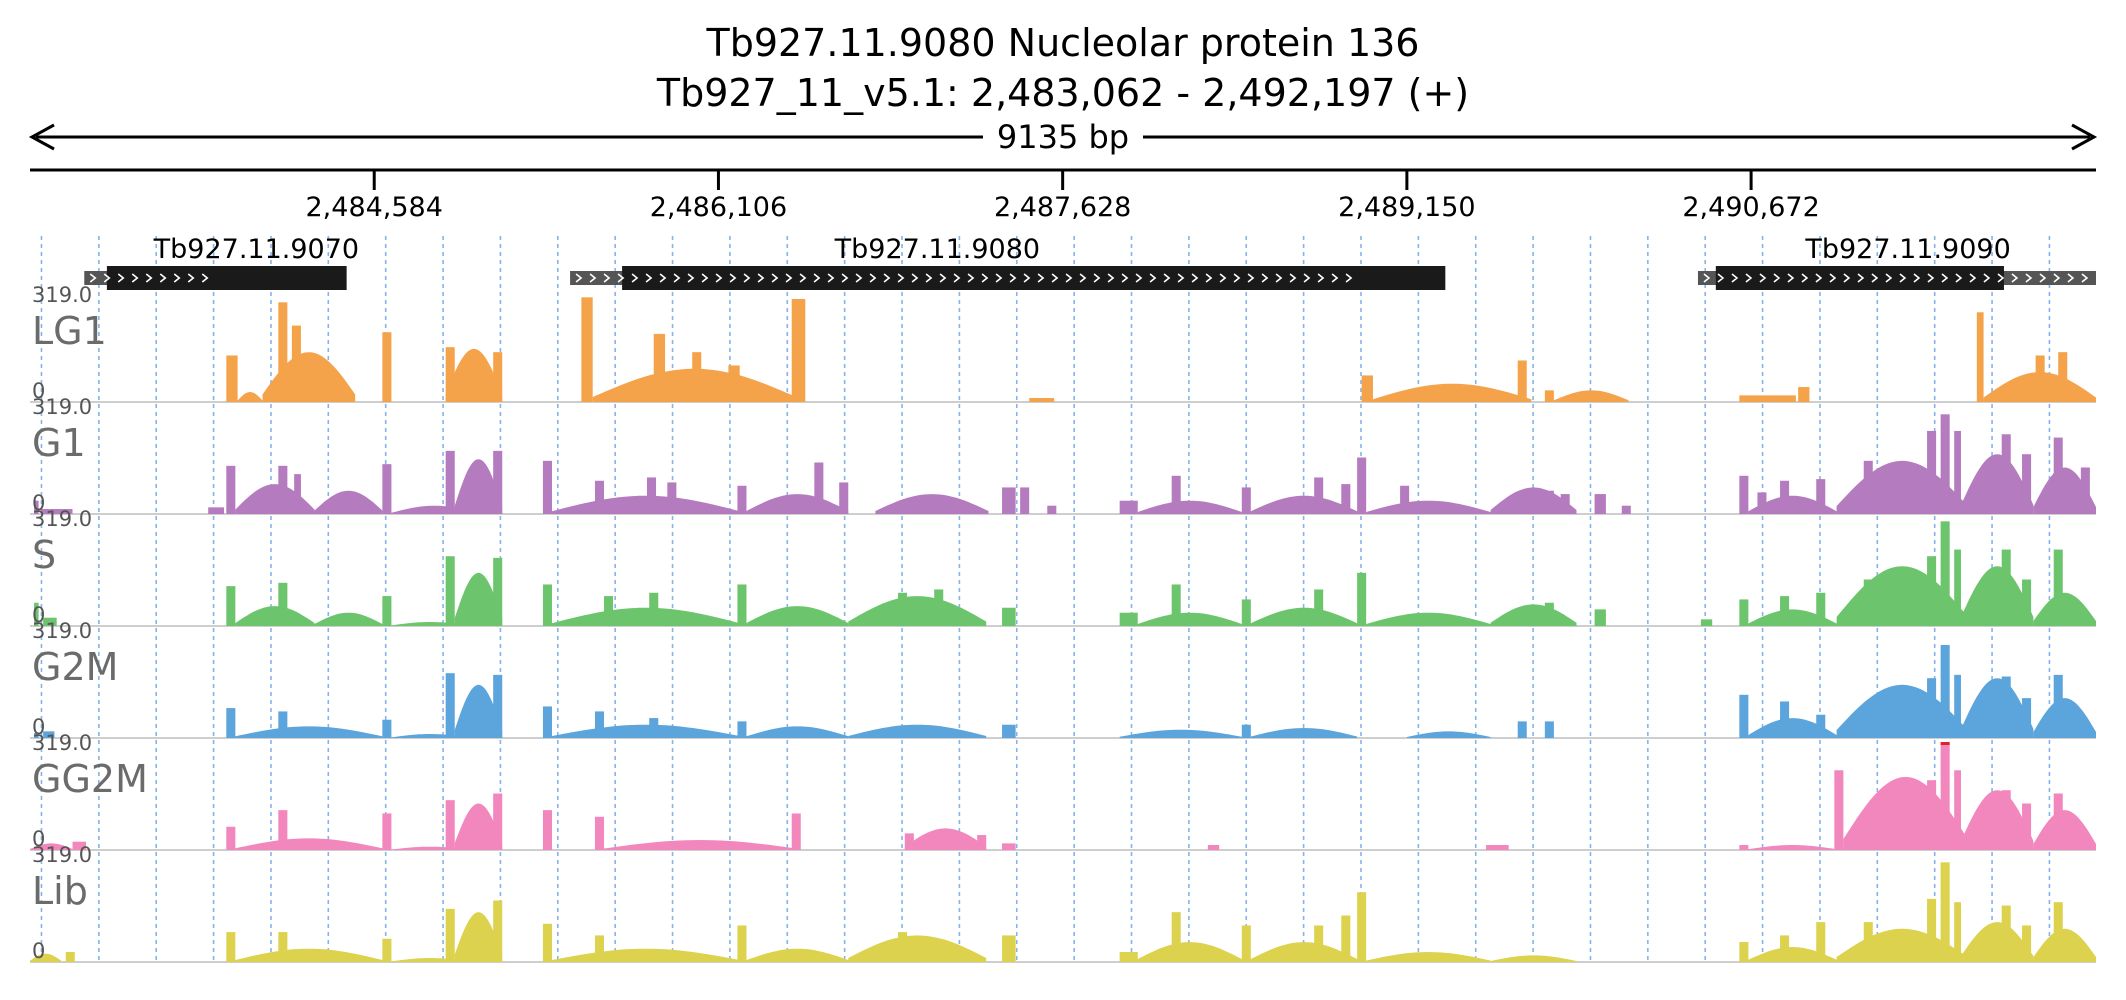 This screenshot has width=2126, height=1000. I want to click on track-gg2m: 319.0 0 GG2M, so click(1063, 791).